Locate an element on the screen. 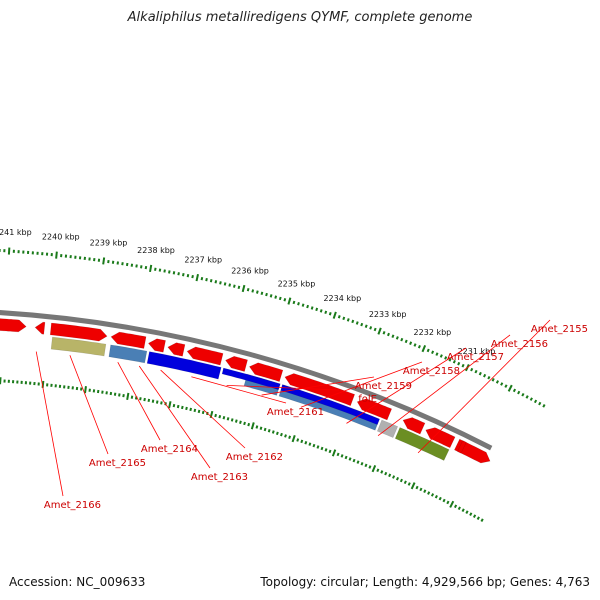 The height and width of the screenshot is (600, 600). gene-label: folE is located at coordinates (367, 399).